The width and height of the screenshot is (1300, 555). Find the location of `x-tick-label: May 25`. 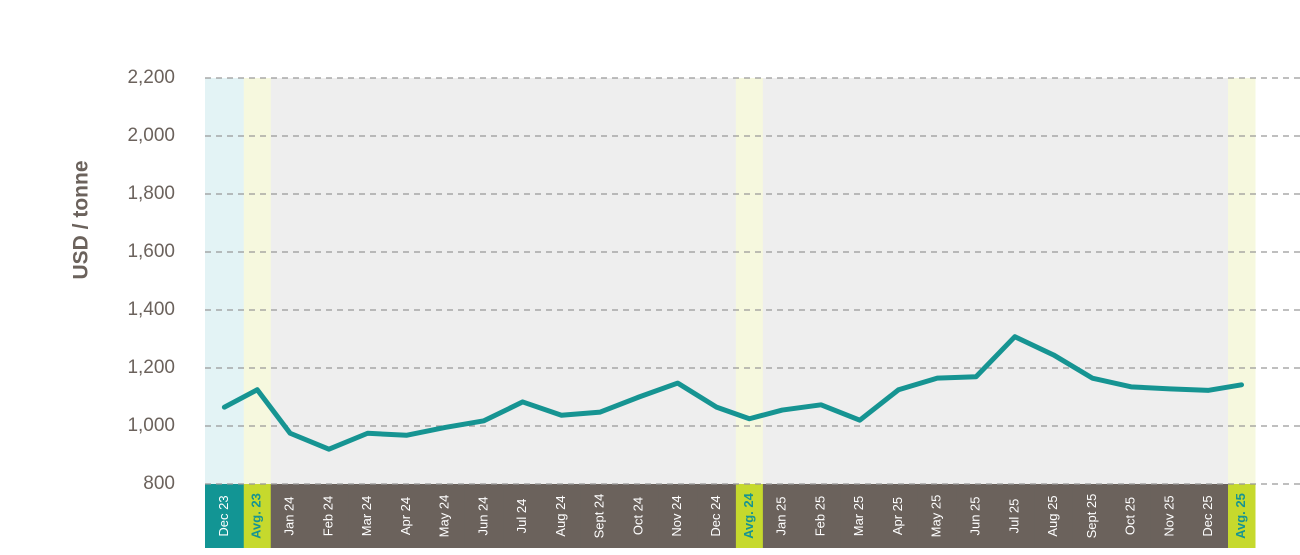

x-tick-label: May 25 is located at coordinates (936, 516).